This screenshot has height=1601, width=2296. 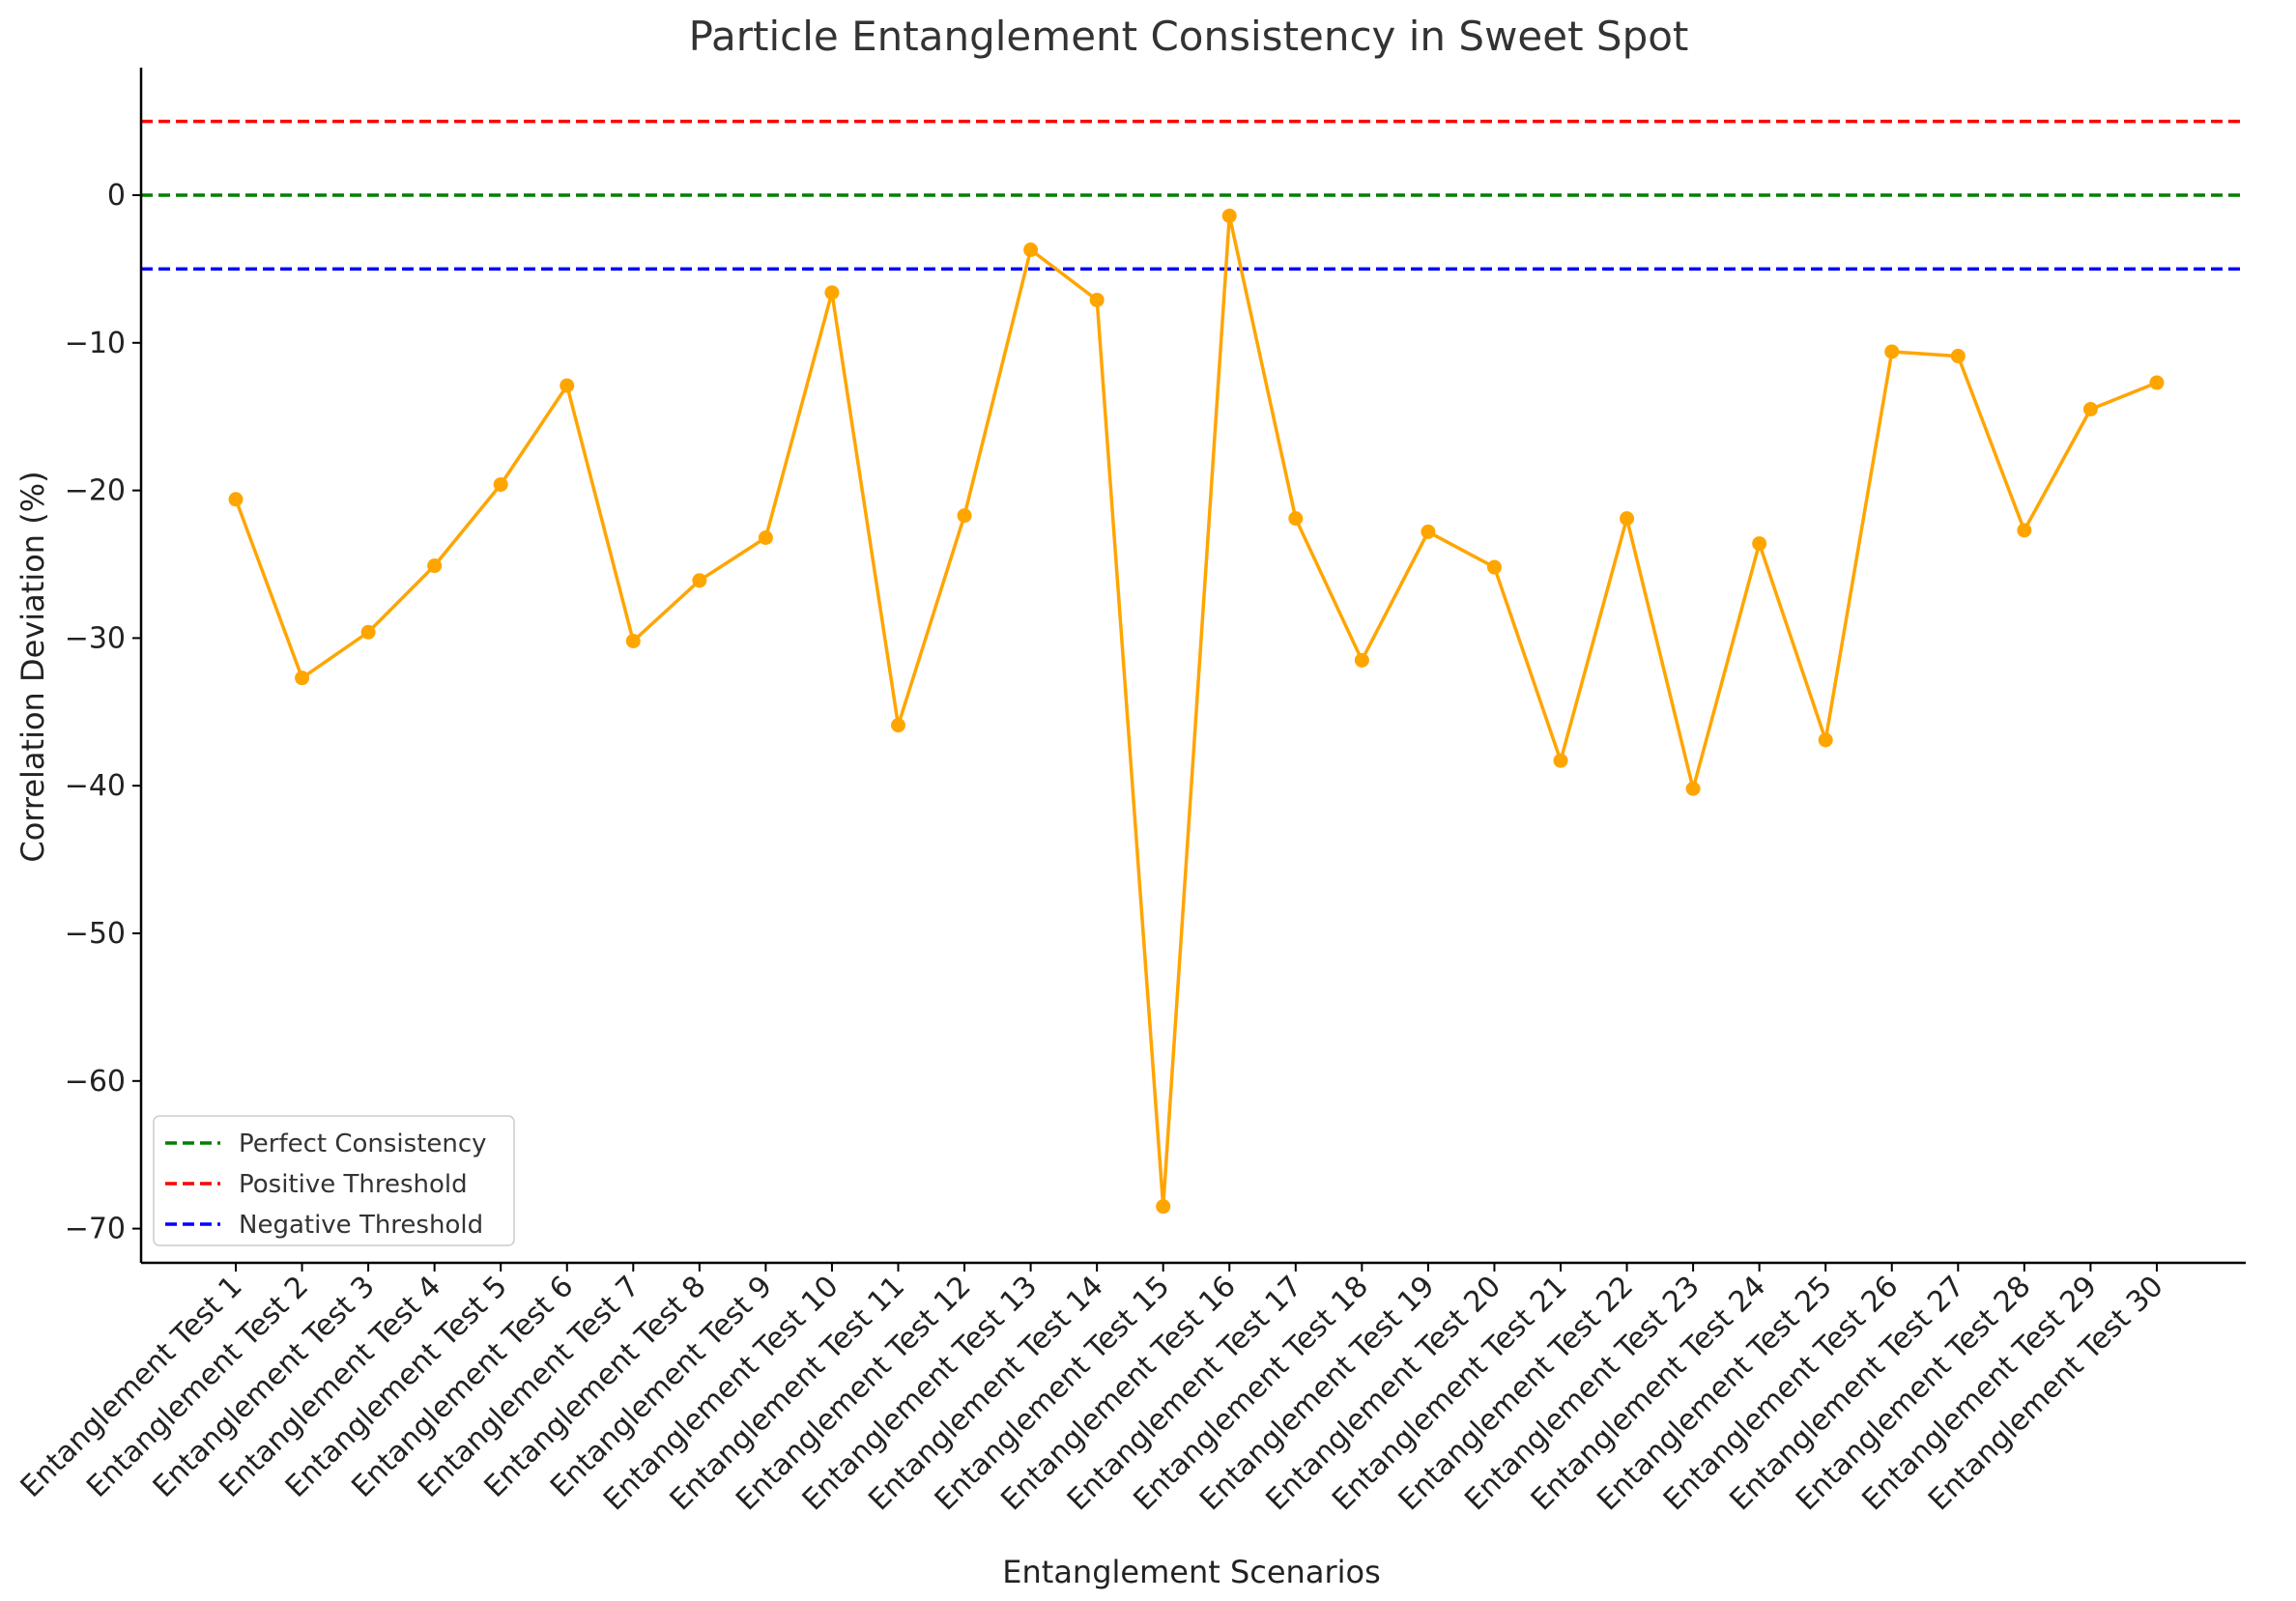 I want to click on y-axis-label: Correlation Deviation (%), so click(x=32, y=666).